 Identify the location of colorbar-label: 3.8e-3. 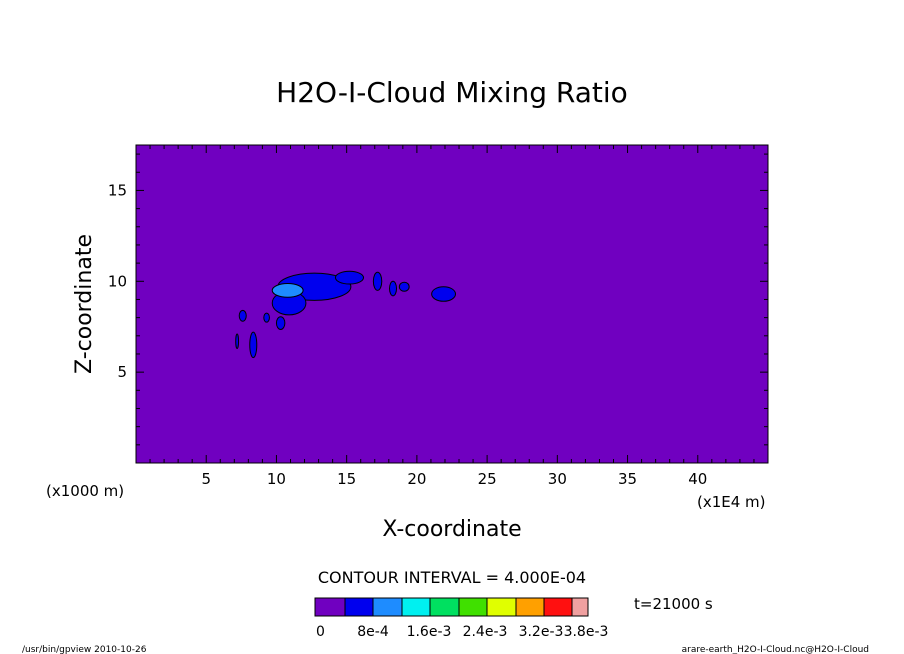
(586, 632).